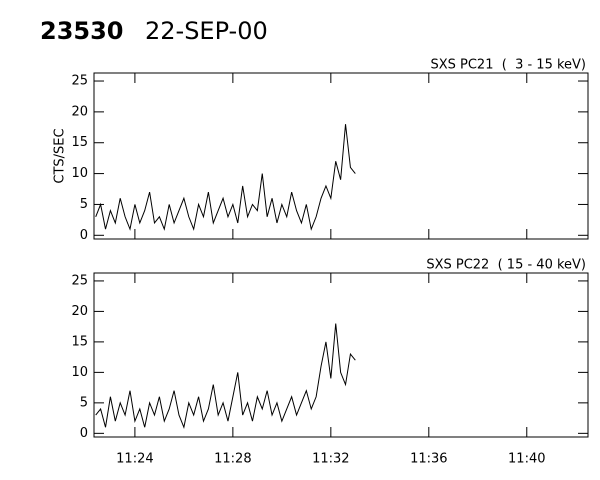  What do you see at coordinates (508, 65) in the screenshot?
I see `panel-title: SXS PC21 ( 3 - 15 keV)` at bounding box center [508, 65].